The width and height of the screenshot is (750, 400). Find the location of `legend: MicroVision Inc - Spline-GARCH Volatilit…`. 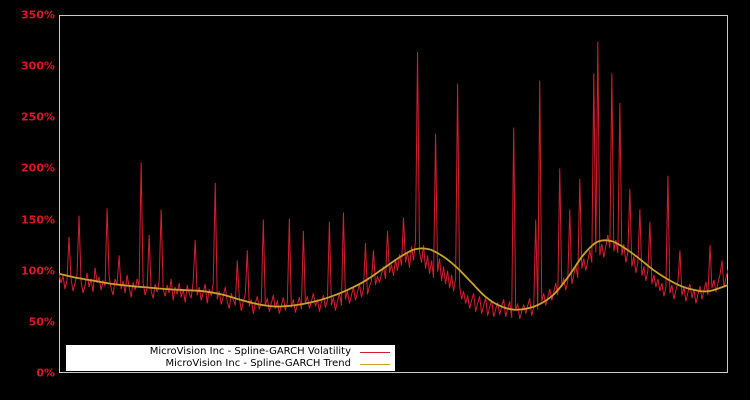

legend: MicroVision Inc - Spline-GARCH Volatilit… is located at coordinates (230, 358).